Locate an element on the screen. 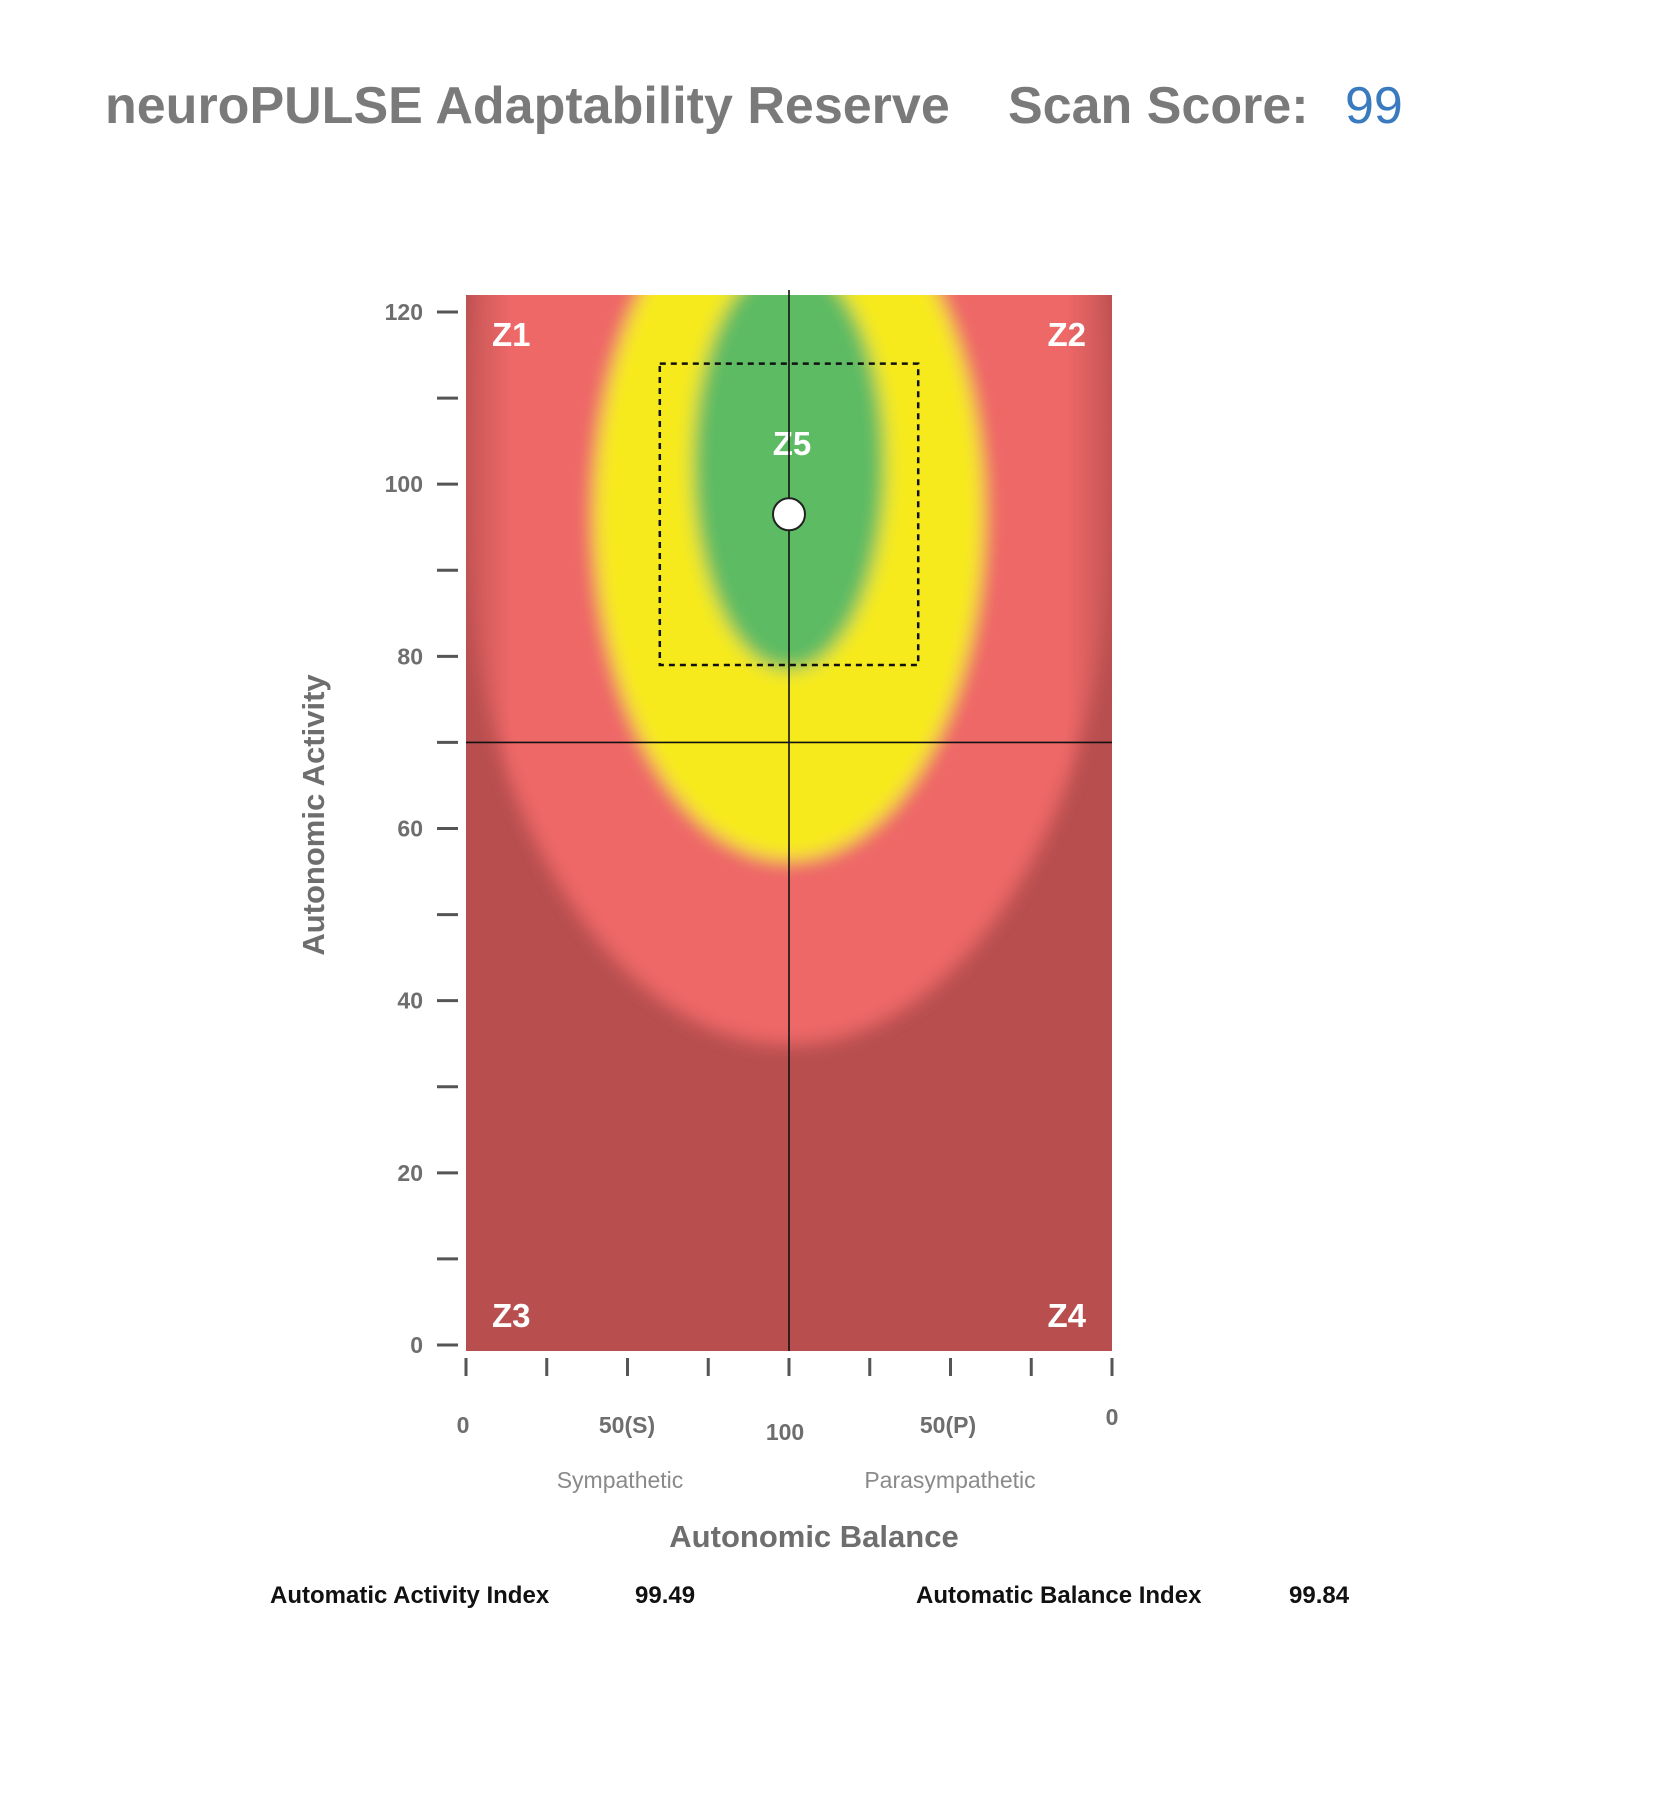 Image resolution: width=1671 pixels, height=1803 pixels. x-axis-title: Autonomic Balance is located at coordinates (813, 1536).